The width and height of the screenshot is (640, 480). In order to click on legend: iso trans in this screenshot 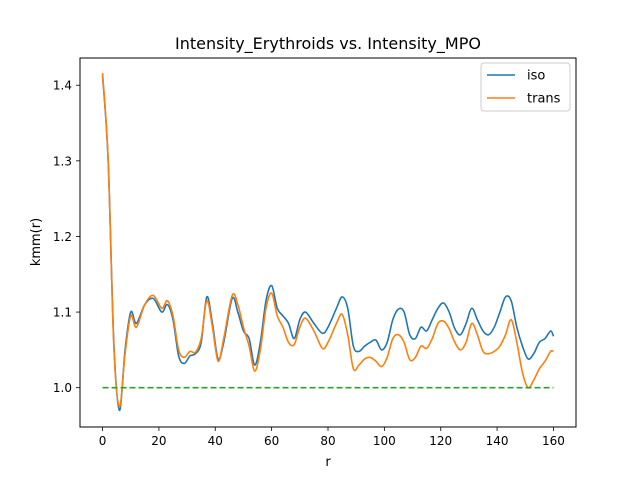, I will do `click(525, 87)`.